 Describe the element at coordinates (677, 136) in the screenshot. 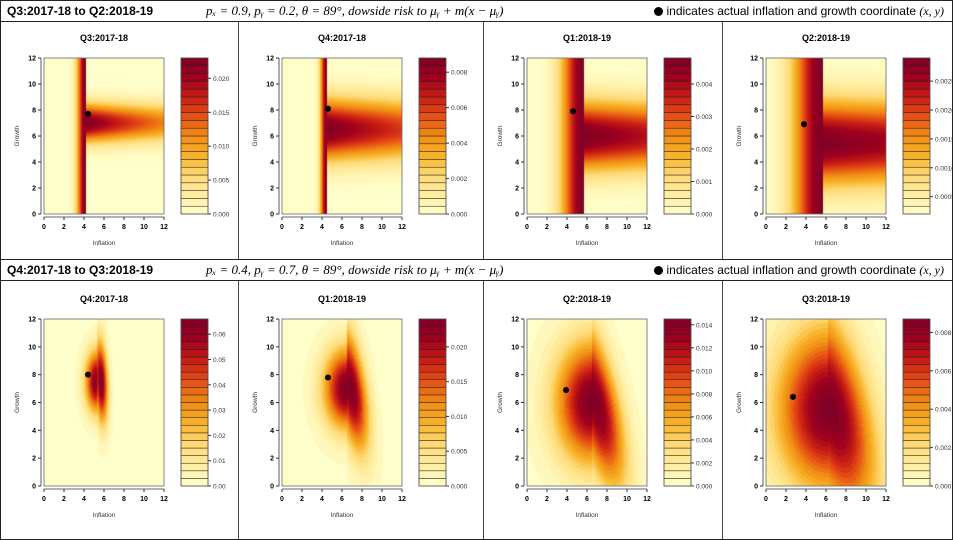

I see `legend-frame` at that location.